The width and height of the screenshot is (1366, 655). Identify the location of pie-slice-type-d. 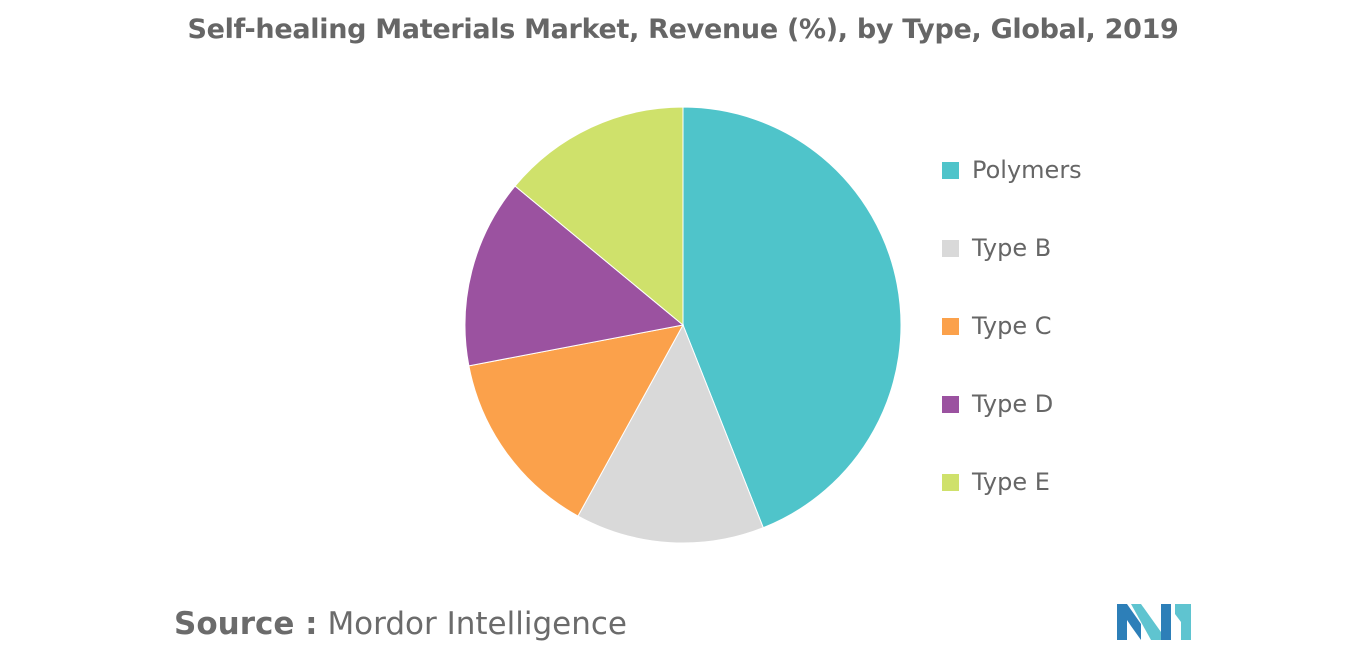
(574, 276).